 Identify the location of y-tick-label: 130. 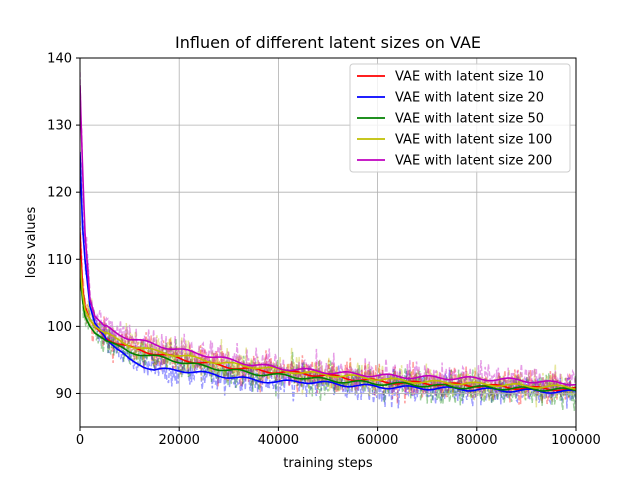
(59, 126).